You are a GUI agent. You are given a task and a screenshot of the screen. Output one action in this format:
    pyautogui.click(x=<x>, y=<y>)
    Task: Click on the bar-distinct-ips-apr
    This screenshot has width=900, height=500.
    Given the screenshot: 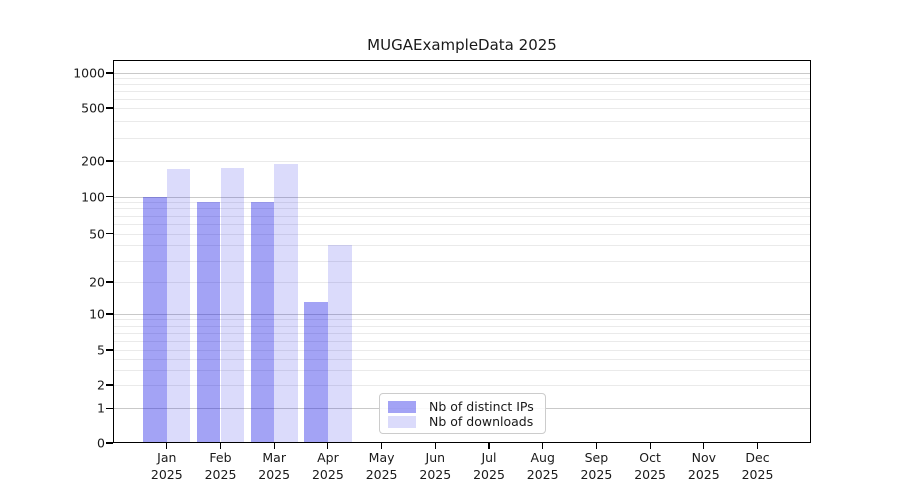 What is the action you would take?
    pyautogui.click(x=316, y=372)
    